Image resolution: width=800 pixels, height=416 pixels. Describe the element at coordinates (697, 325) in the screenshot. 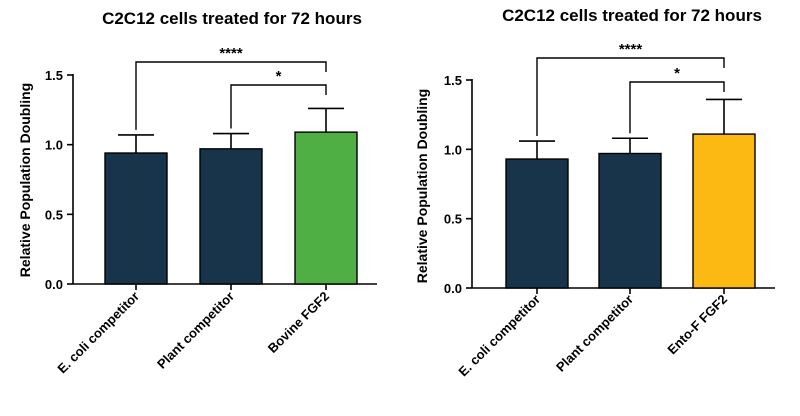

I see `x-tick-label: Ento-F FGF2` at that location.